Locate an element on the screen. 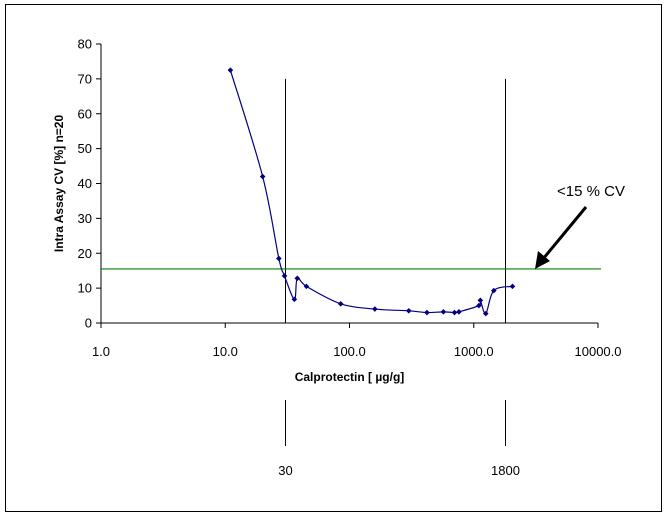 The height and width of the screenshot is (519, 670). y-tick-label: 70 is located at coordinates (85, 78).